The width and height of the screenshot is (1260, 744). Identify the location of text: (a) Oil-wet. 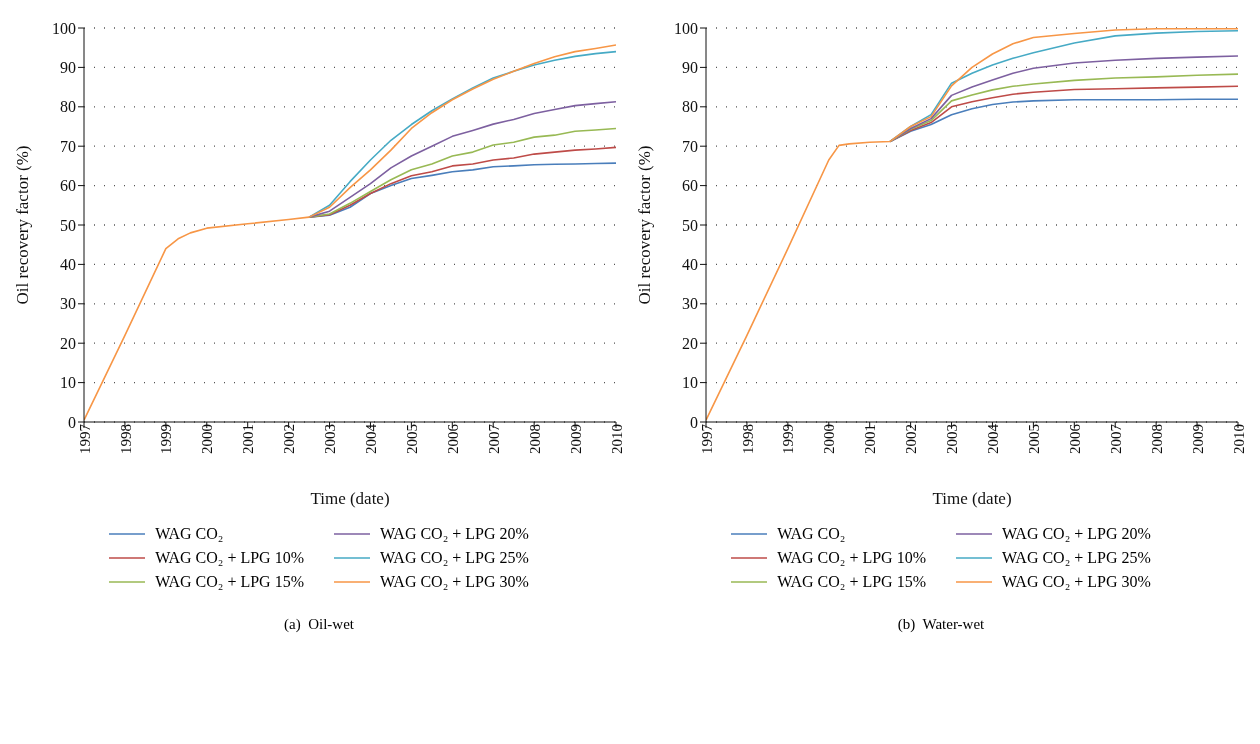
(319, 624).